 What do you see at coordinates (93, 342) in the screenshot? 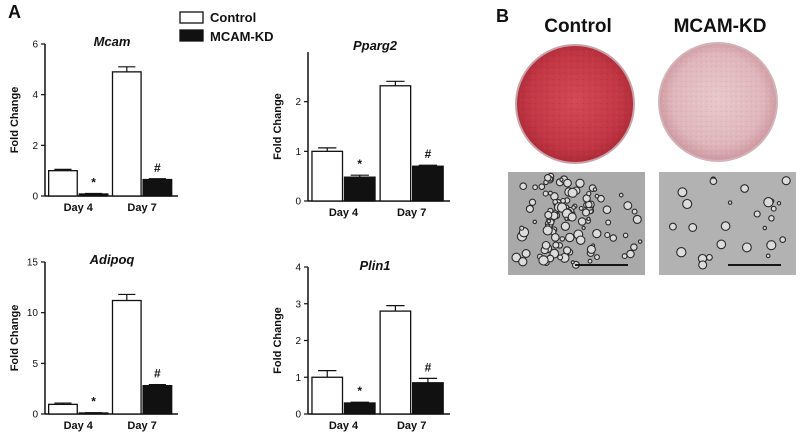
I see `chart-adipoq: 0 5 10 15 Adipoq Fold Change Day 4 * Day 7 #` at bounding box center [93, 342].